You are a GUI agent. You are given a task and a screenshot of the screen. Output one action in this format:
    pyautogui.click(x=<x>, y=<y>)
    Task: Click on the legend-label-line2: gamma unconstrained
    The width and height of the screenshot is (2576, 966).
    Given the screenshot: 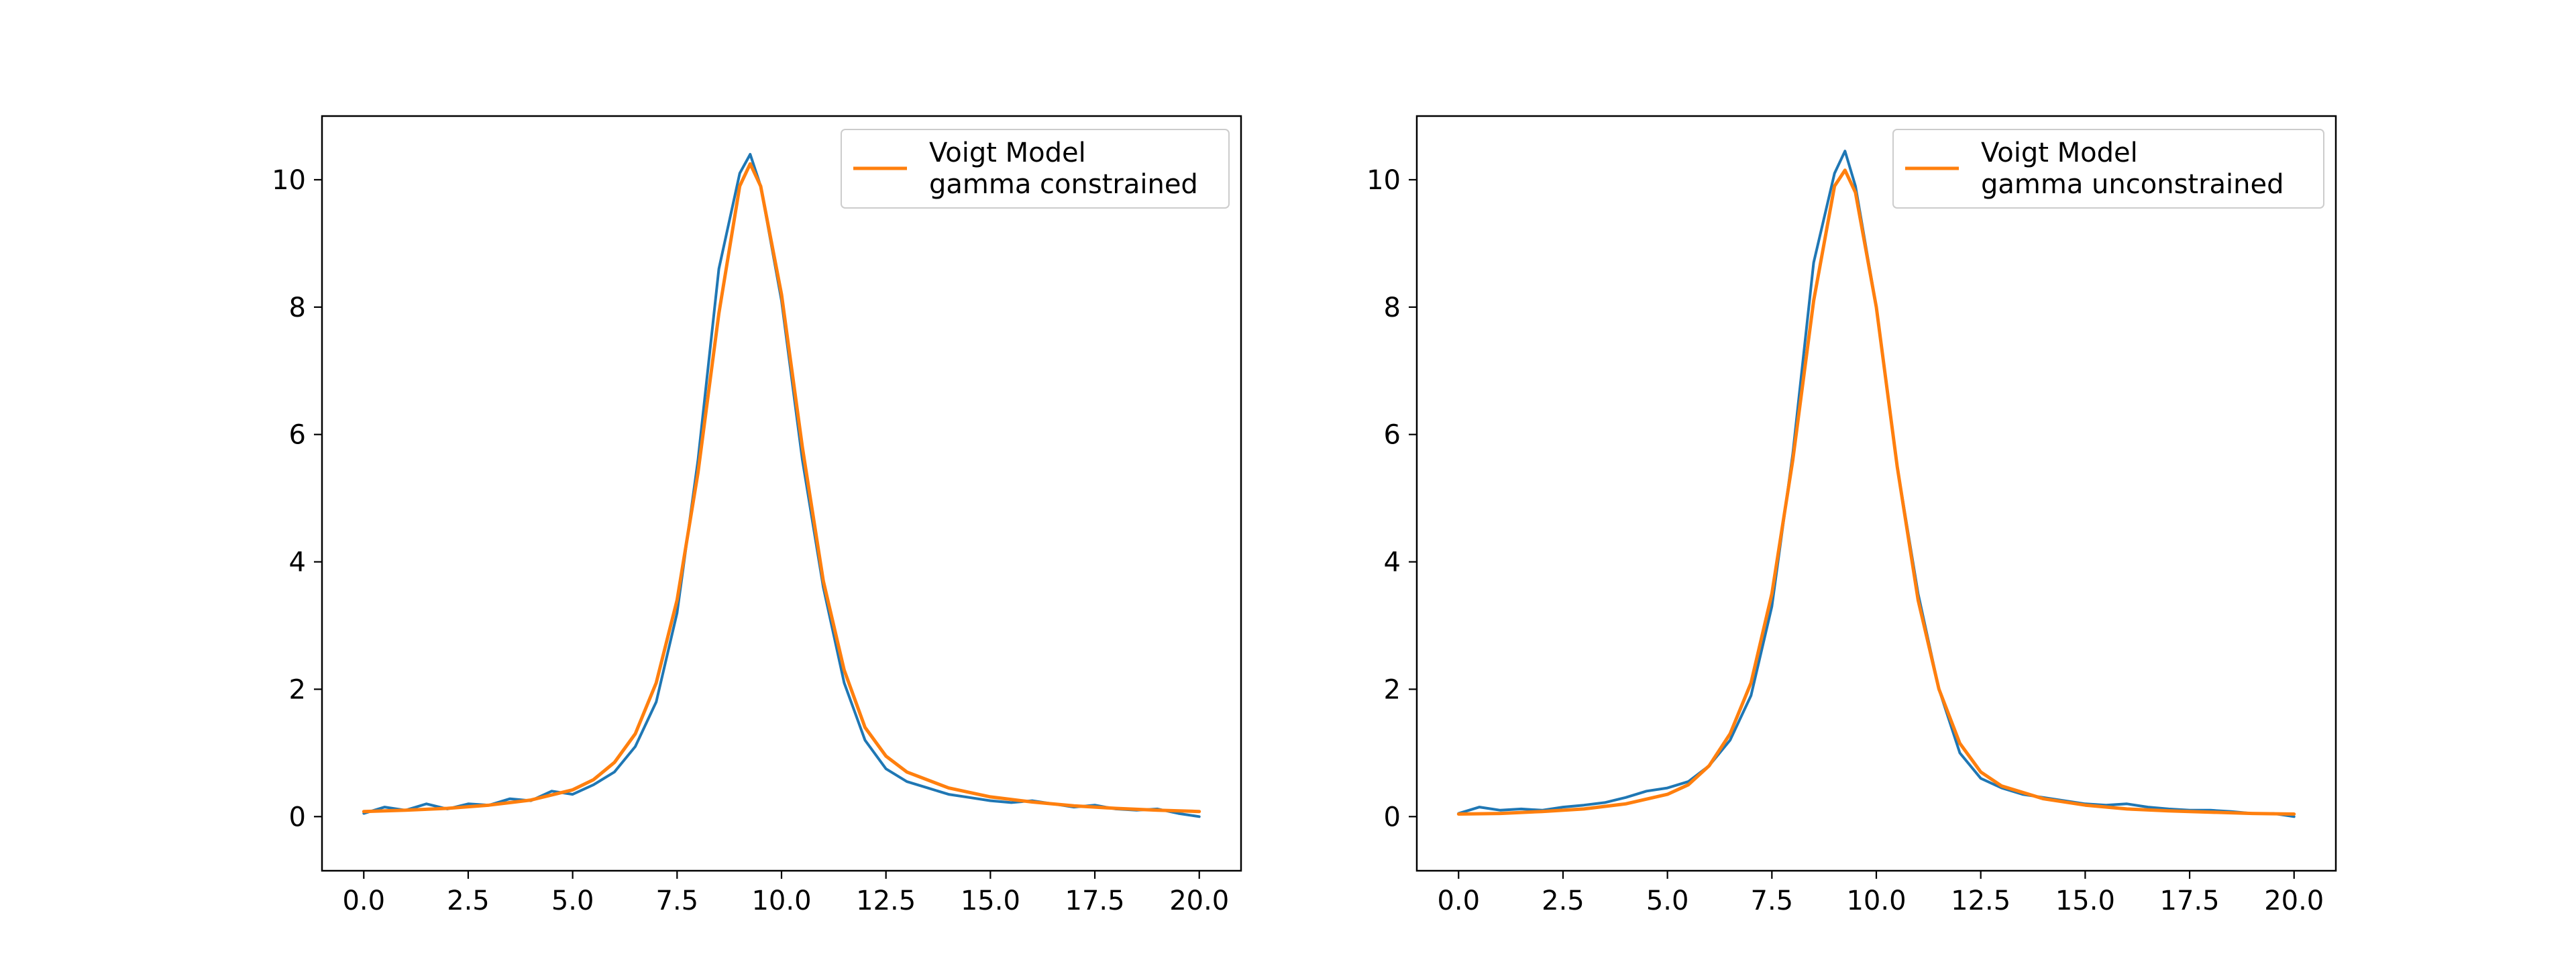 What is the action you would take?
    pyautogui.click(x=2132, y=184)
    